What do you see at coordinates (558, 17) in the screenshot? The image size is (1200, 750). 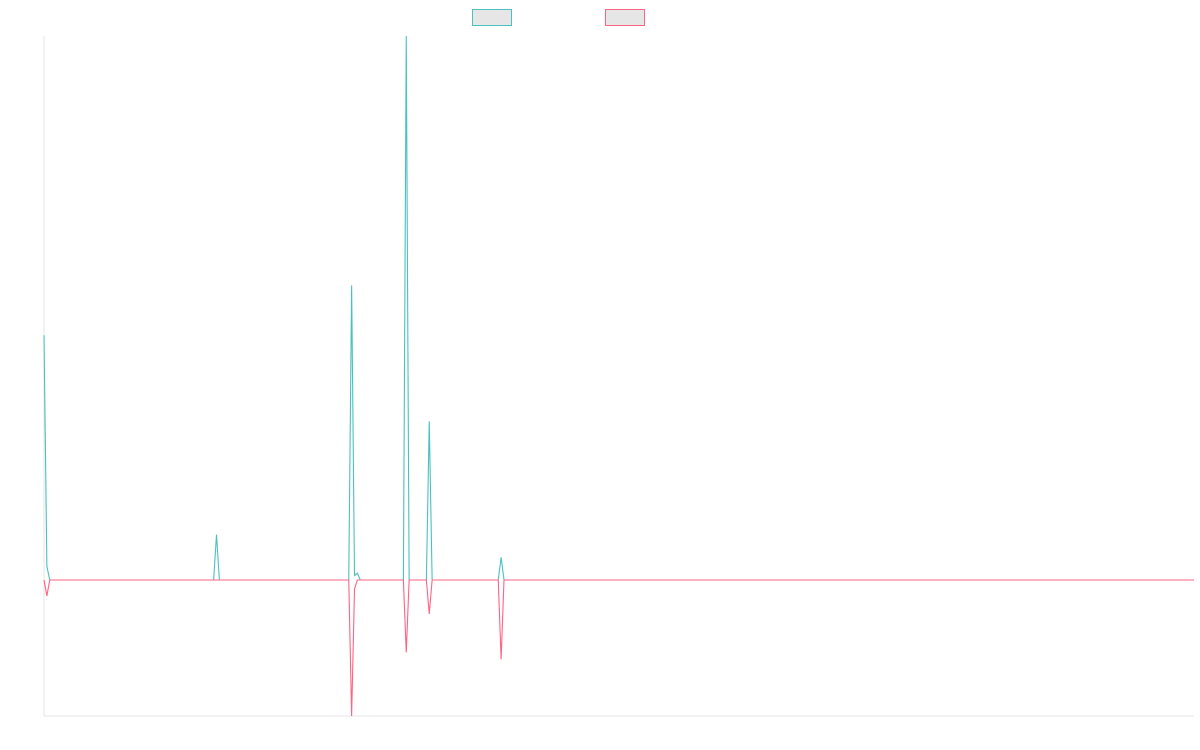 I see `chart-legend` at bounding box center [558, 17].